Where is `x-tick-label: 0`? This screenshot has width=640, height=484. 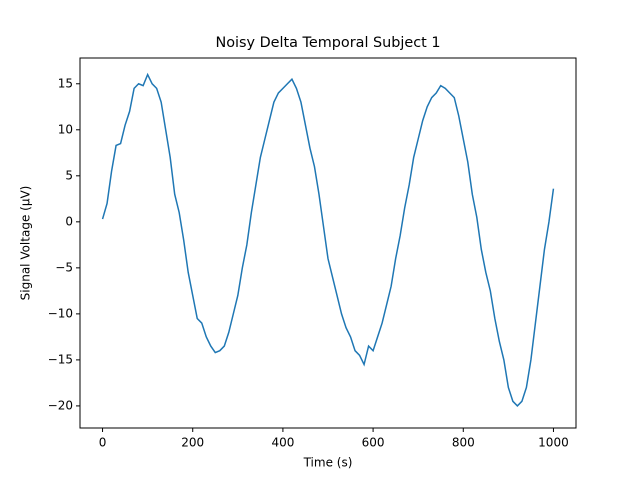 x-tick-label: 0 is located at coordinates (103, 443).